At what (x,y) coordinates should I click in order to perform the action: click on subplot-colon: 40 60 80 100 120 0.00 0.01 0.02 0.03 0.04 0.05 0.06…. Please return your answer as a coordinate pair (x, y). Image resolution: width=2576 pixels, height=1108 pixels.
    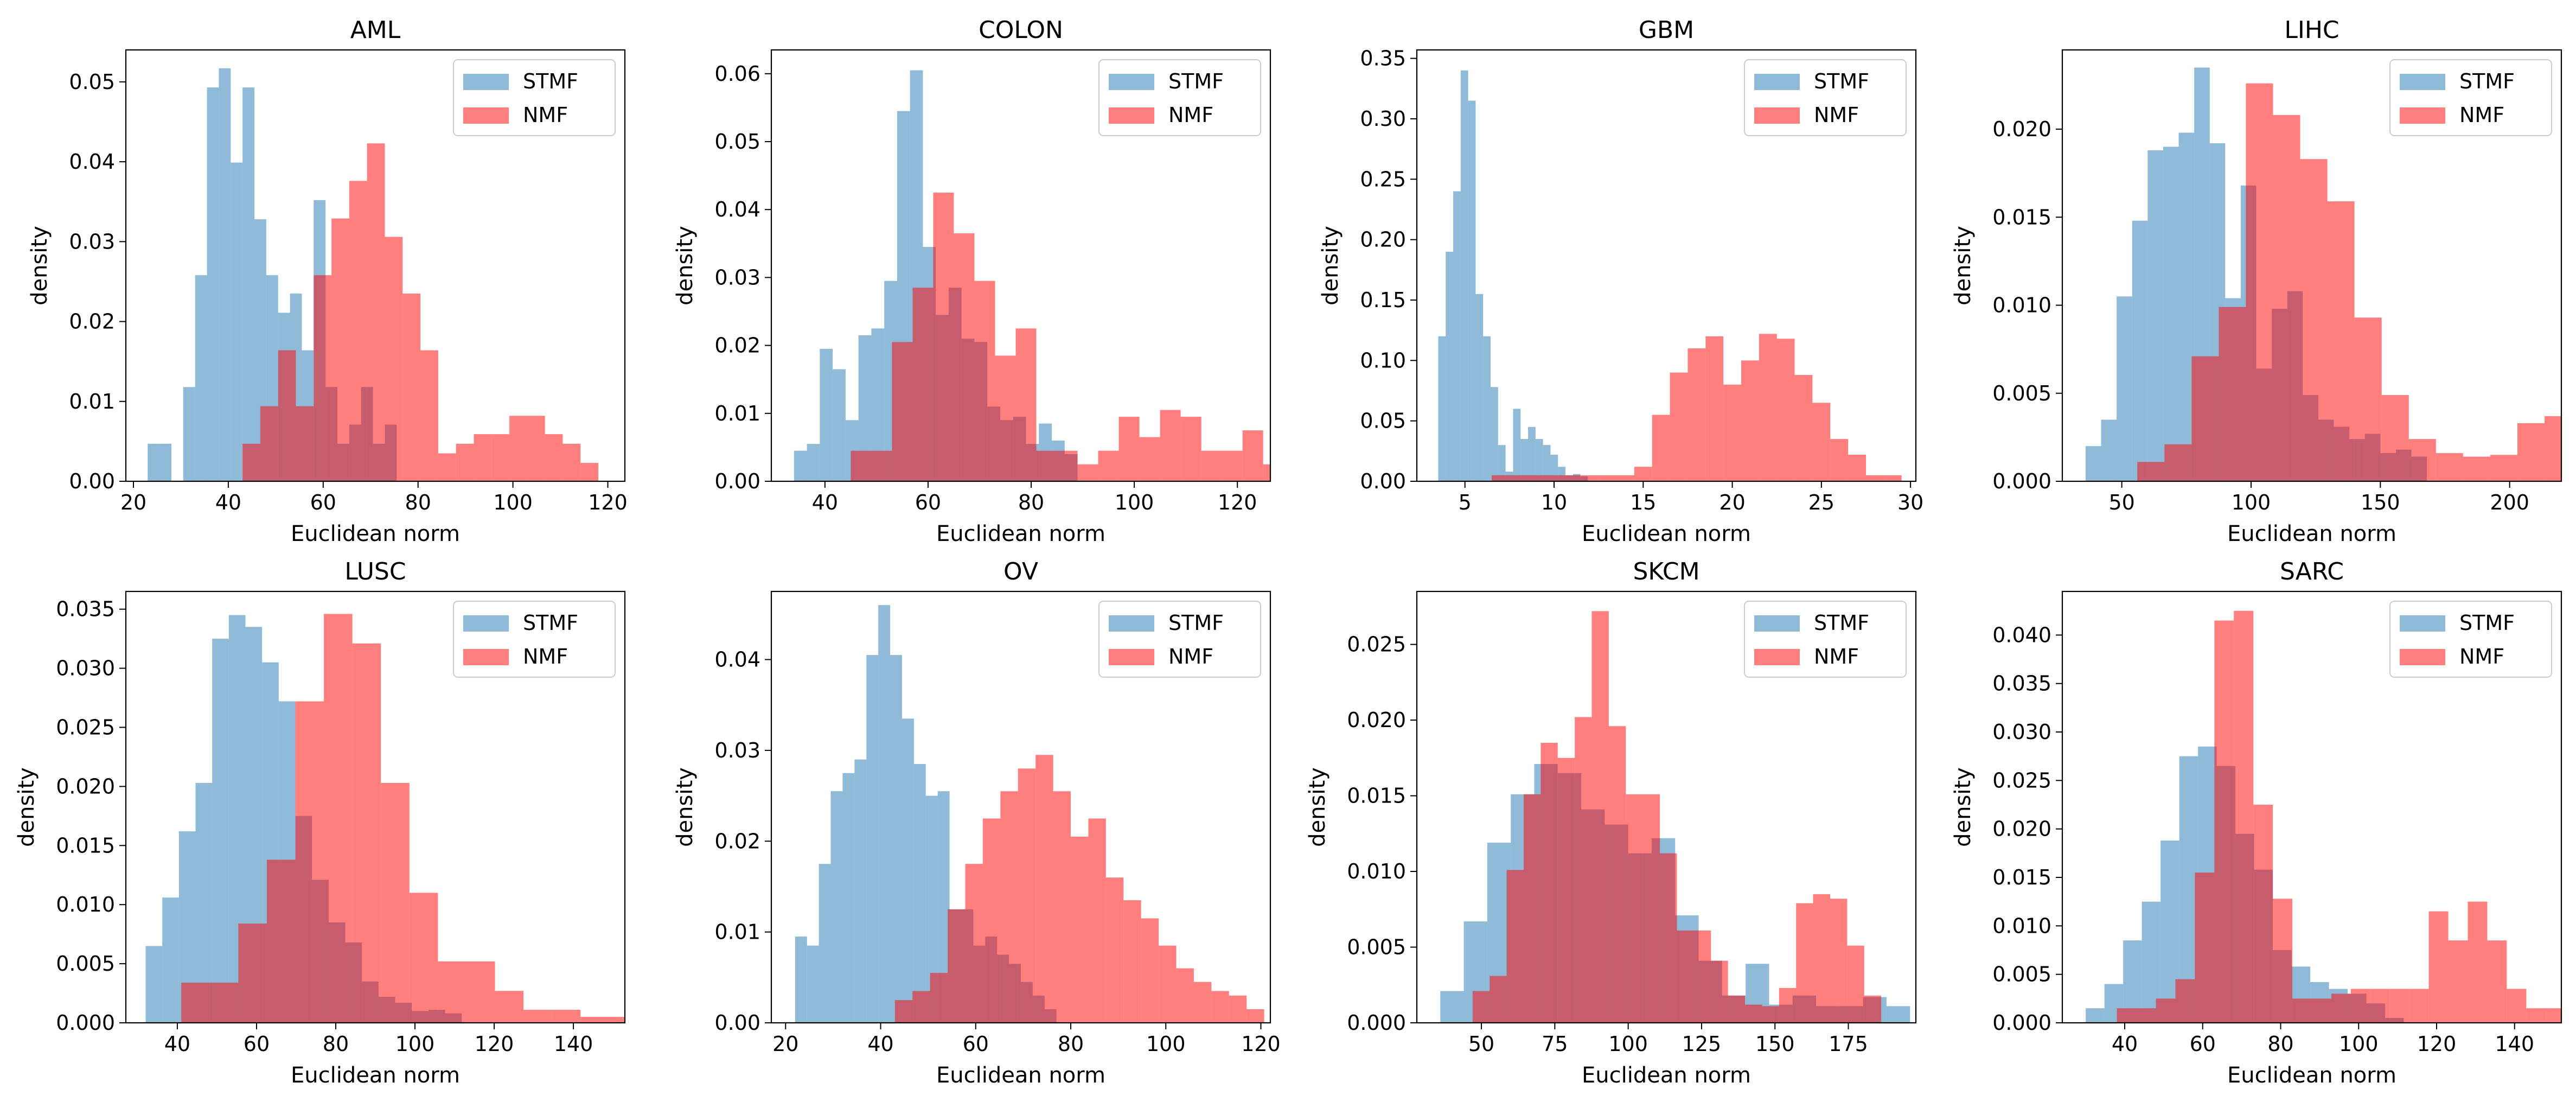
    Looking at the image, I should click on (972, 281).